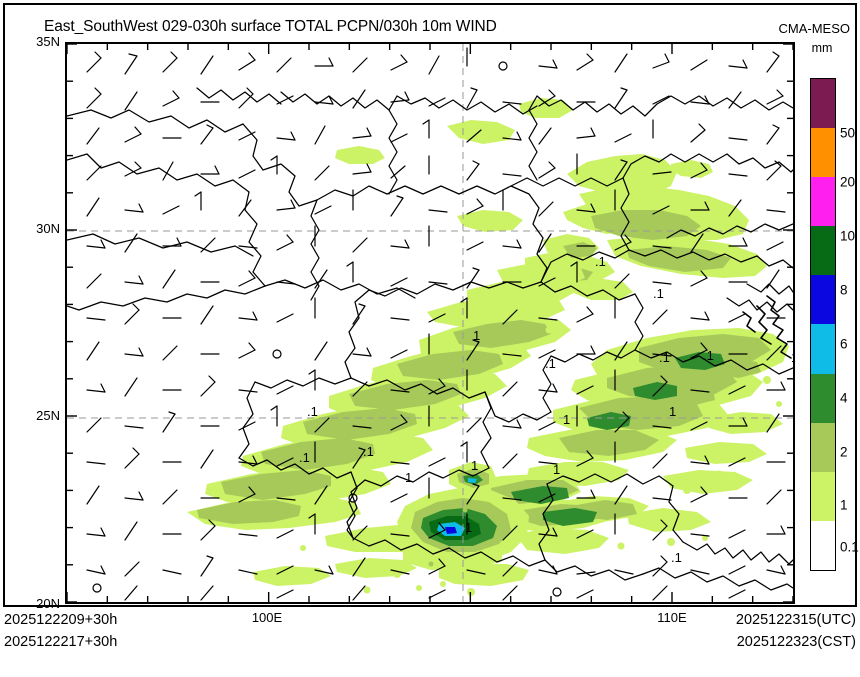 This screenshot has height=677, width=860. What do you see at coordinates (814, 28) in the screenshot?
I see `model-label: CMA-MESO` at bounding box center [814, 28].